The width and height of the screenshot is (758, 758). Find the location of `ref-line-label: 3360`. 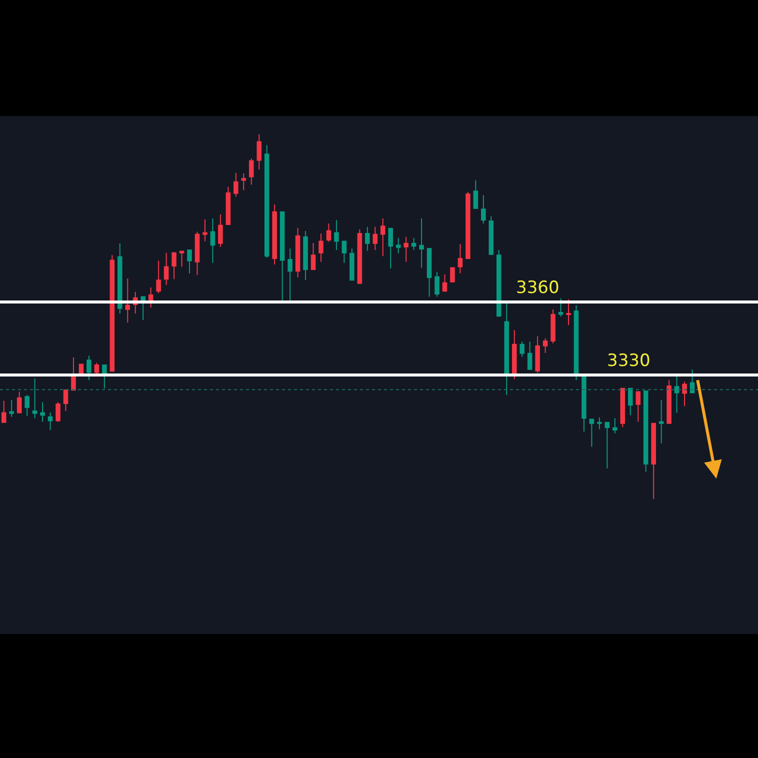

ref-line-label: 3360 is located at coordinates (538, 288).